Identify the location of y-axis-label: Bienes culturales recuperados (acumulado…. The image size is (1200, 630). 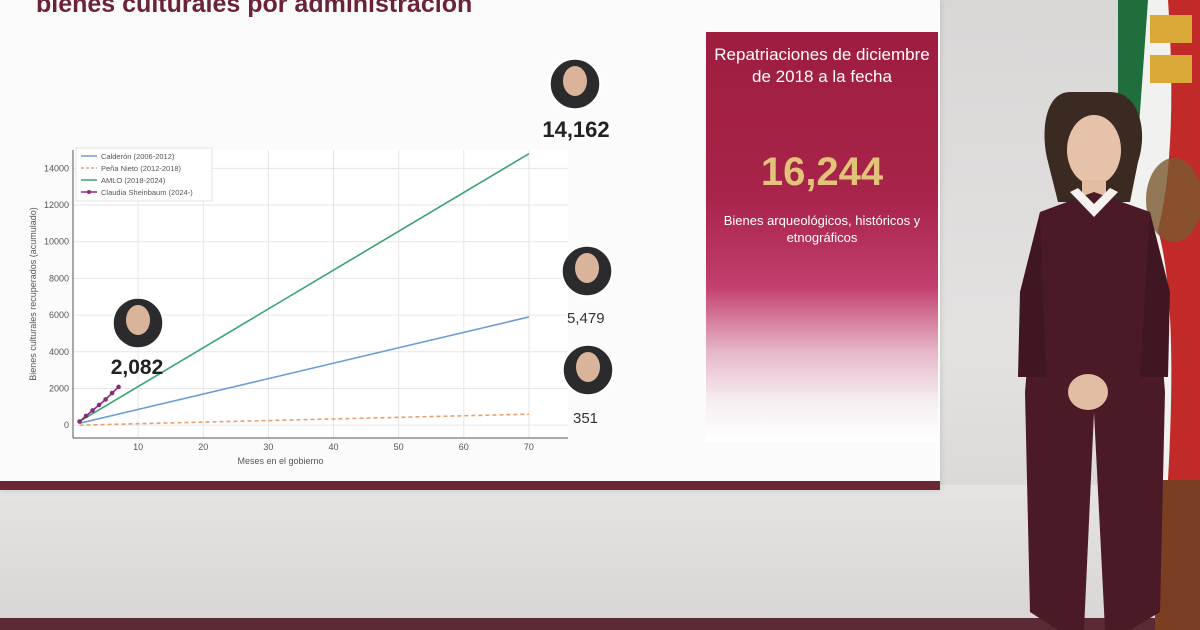
(33, 294).